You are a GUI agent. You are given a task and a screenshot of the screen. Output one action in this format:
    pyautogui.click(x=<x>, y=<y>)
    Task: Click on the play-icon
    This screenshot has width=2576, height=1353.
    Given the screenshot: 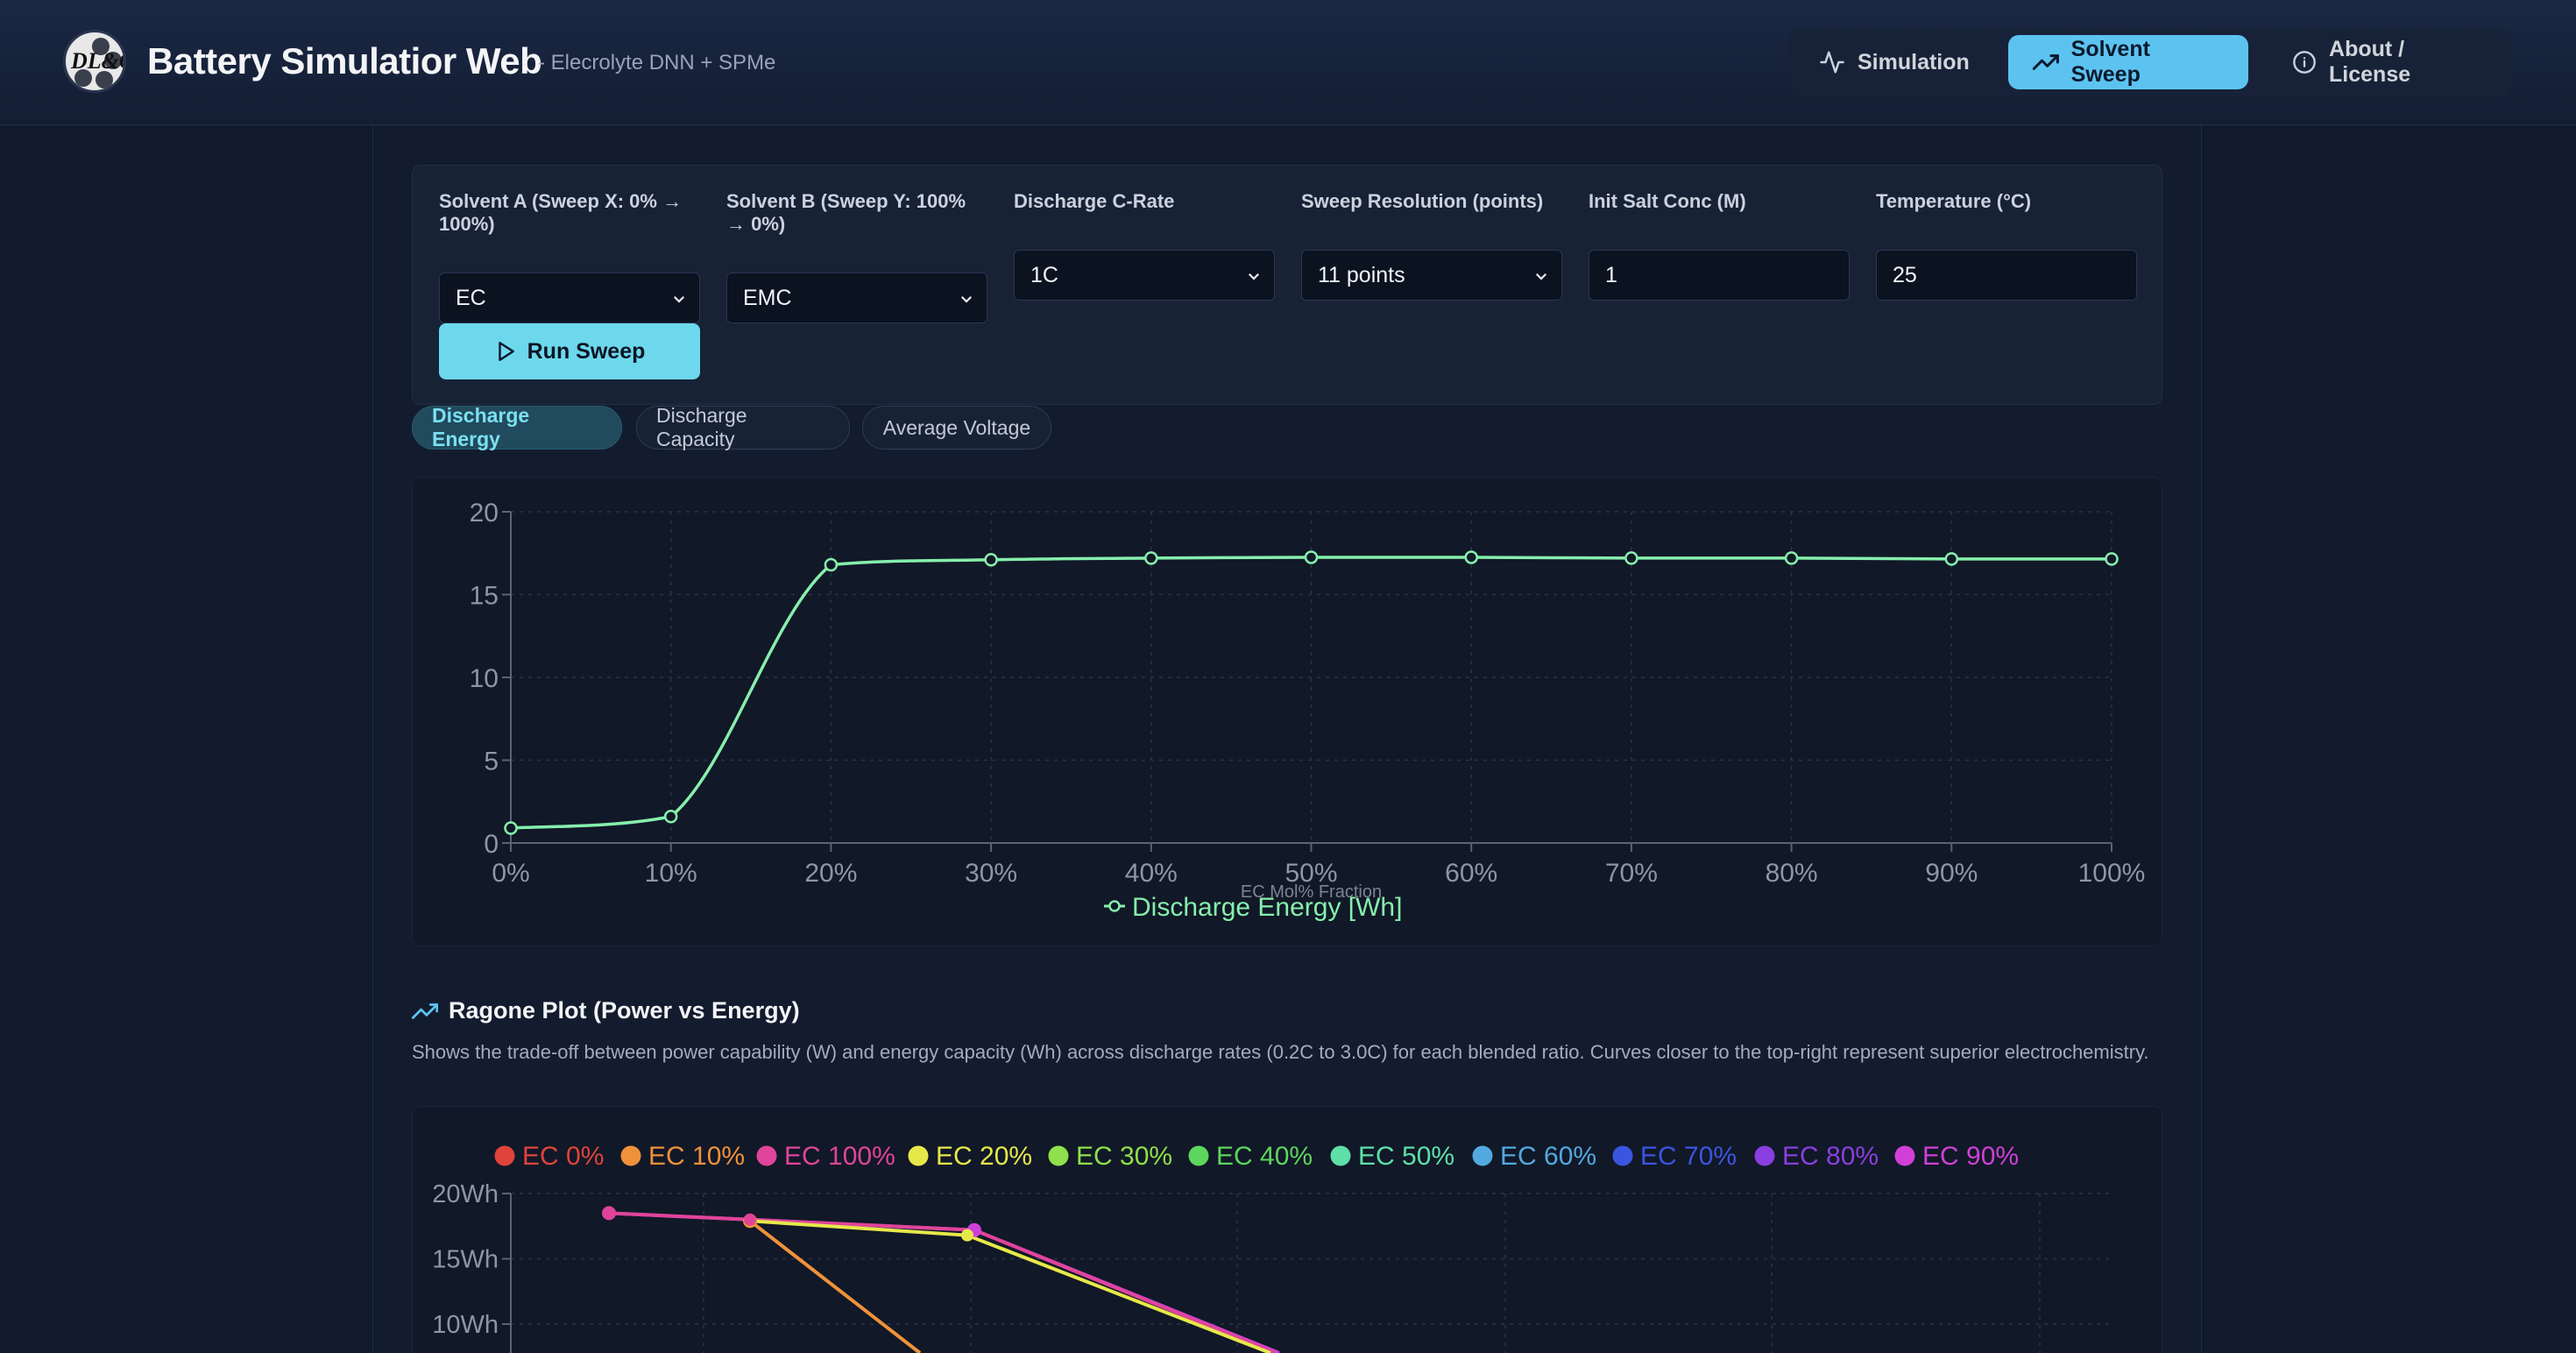 What is the action you would take?
    pyautogui.click(x=506, y=351)
    